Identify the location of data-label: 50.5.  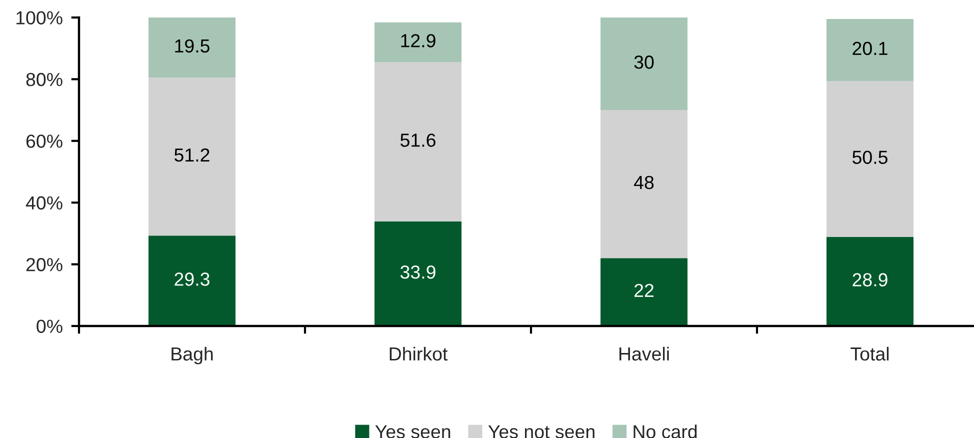
(870, 157).